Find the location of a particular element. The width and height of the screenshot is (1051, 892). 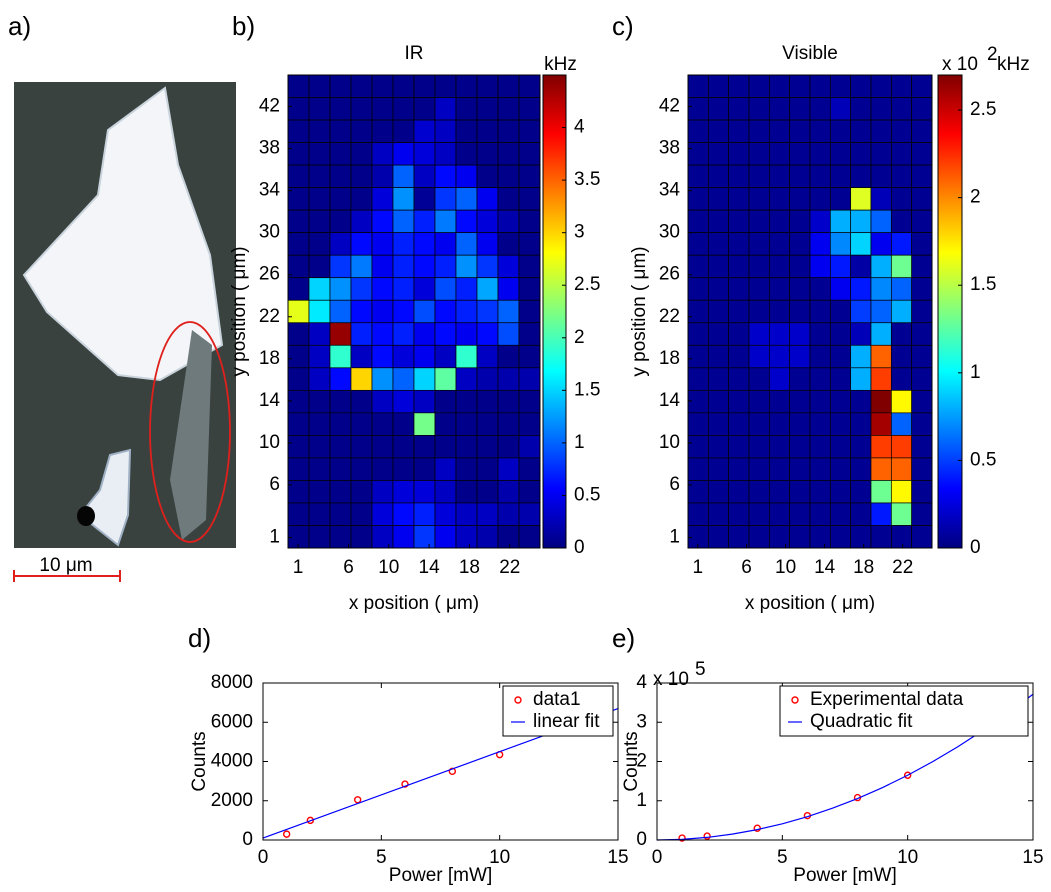

panel-label: c) is located at coordinates (623, 26).